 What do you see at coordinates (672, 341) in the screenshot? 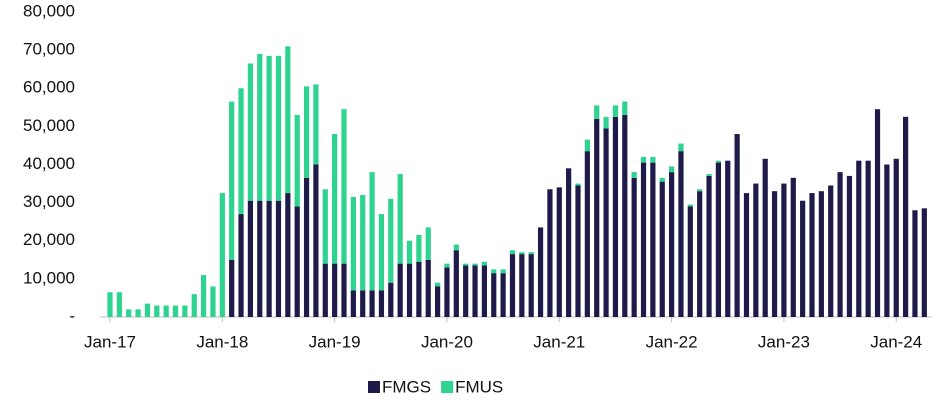
I see `x-tick-label: Jan-22` at bounding box center [672, 341].